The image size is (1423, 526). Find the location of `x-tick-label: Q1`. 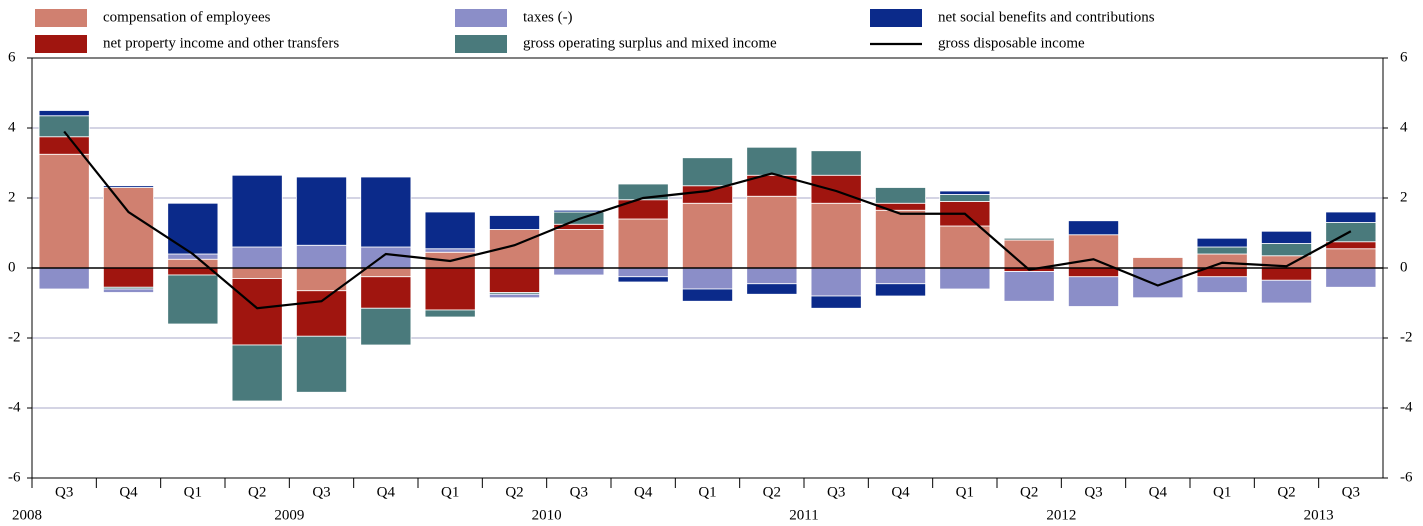

x-tick-label: Q1 is located at coordinates (965, 492).